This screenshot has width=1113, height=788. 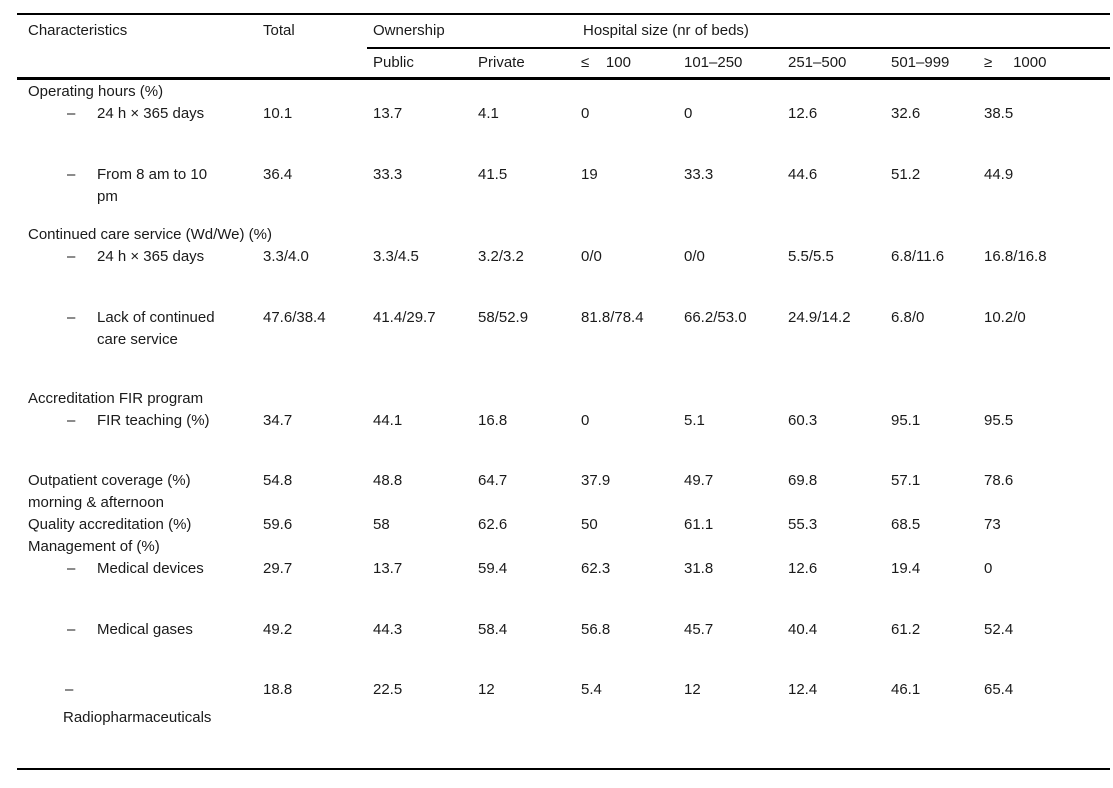 I want to click on cell-value: 24.9/14.2, so click(x=819, y=317).